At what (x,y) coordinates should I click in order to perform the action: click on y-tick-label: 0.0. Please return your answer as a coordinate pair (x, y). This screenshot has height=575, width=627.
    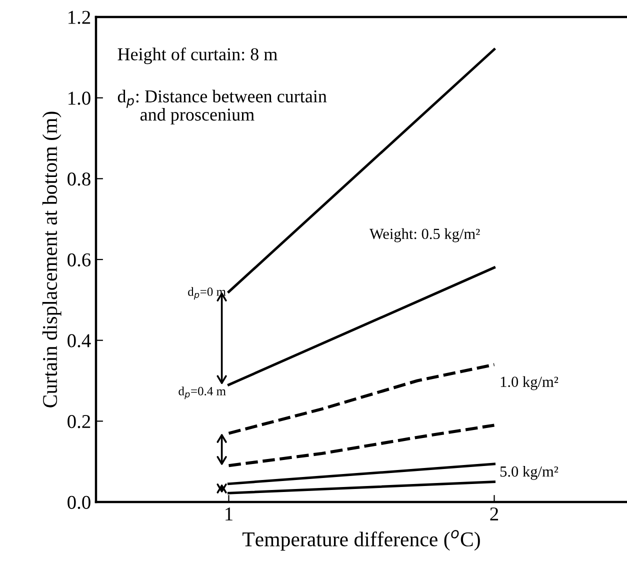
    Looking at the image, I should click on (79, 503).